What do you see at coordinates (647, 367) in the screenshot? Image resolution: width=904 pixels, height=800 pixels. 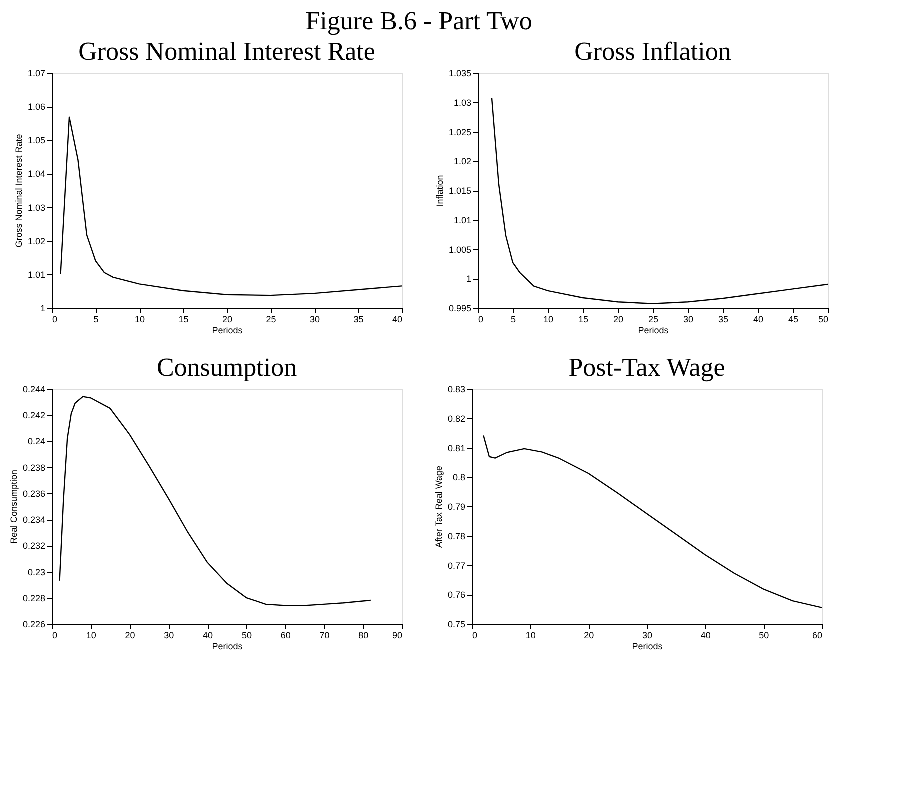 I see `chart-title: Post-Tax Wage` at bounding box center [647, 367].